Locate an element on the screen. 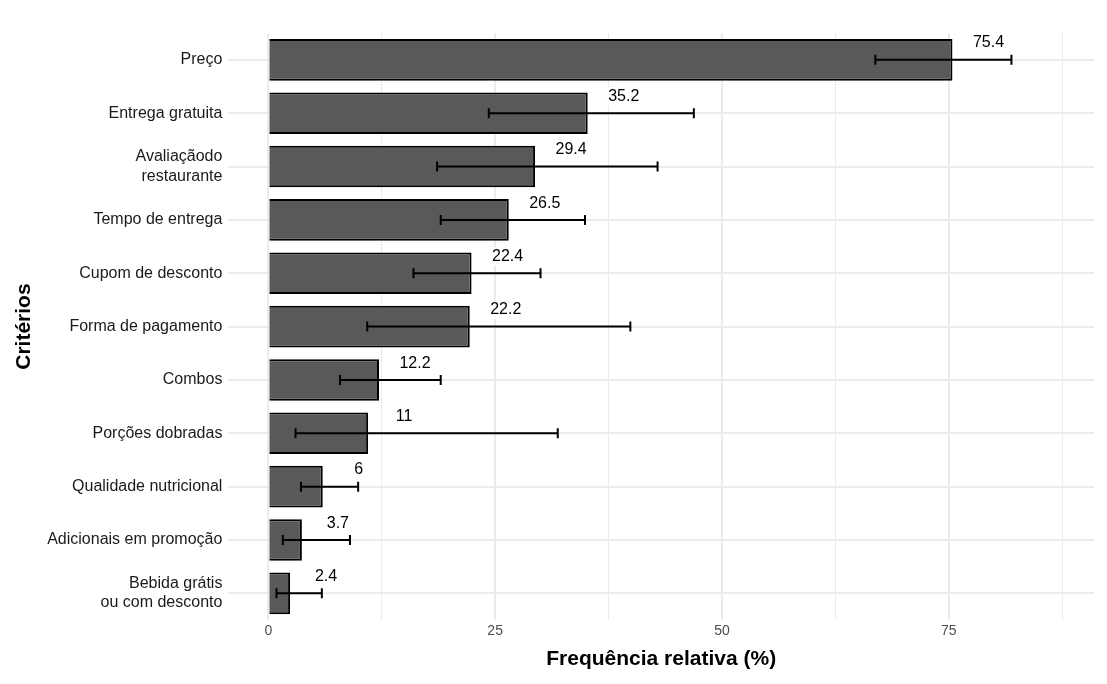 Image resolution: width=1107 pixels, height=684 pixels. data-label: 2.4 is located at coordinates (326, 575).